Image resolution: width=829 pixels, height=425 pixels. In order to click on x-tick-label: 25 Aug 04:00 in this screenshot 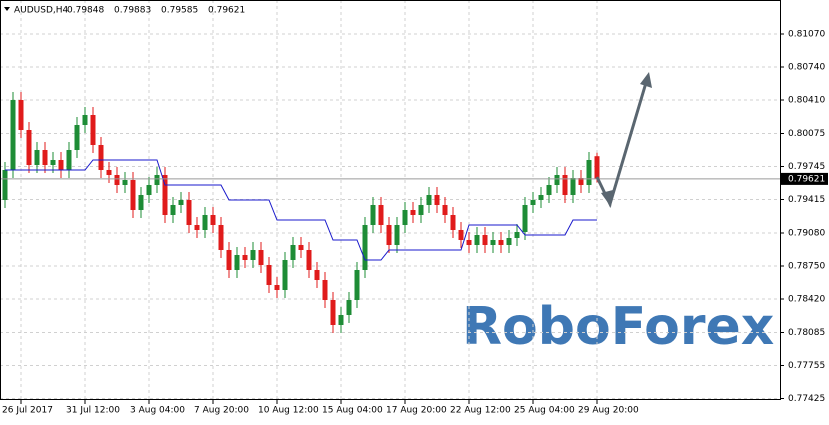, I will do `click(544, 411)`.